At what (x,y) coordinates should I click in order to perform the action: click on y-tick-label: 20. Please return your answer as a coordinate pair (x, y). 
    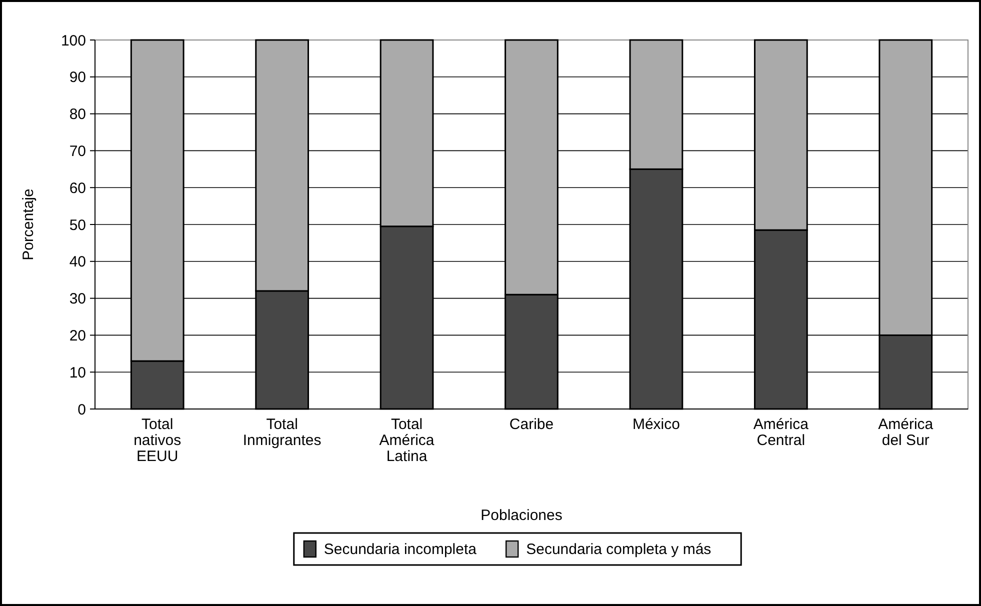
    Looking at the image, I should click on (77, 335).